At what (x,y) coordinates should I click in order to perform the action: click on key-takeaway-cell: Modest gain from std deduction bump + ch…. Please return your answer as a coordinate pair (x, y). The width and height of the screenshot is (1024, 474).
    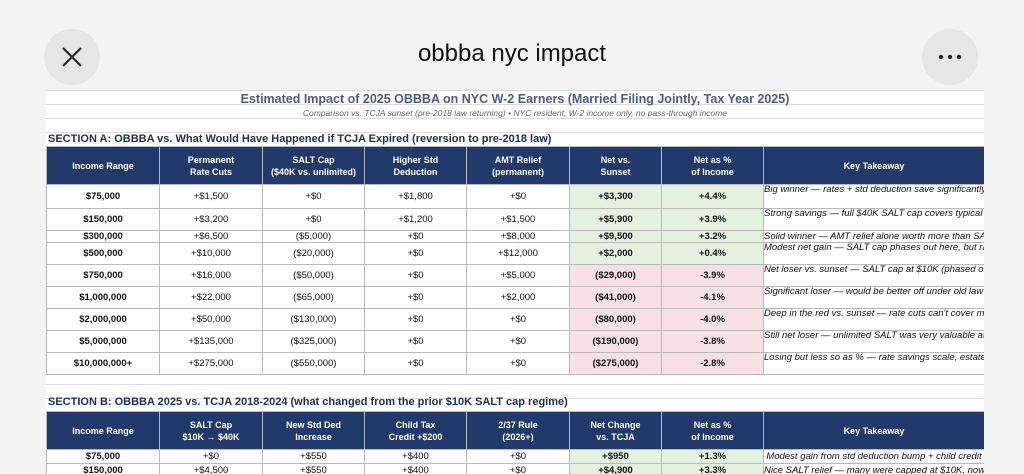
    Looking at the image, I should click on (873, 456).